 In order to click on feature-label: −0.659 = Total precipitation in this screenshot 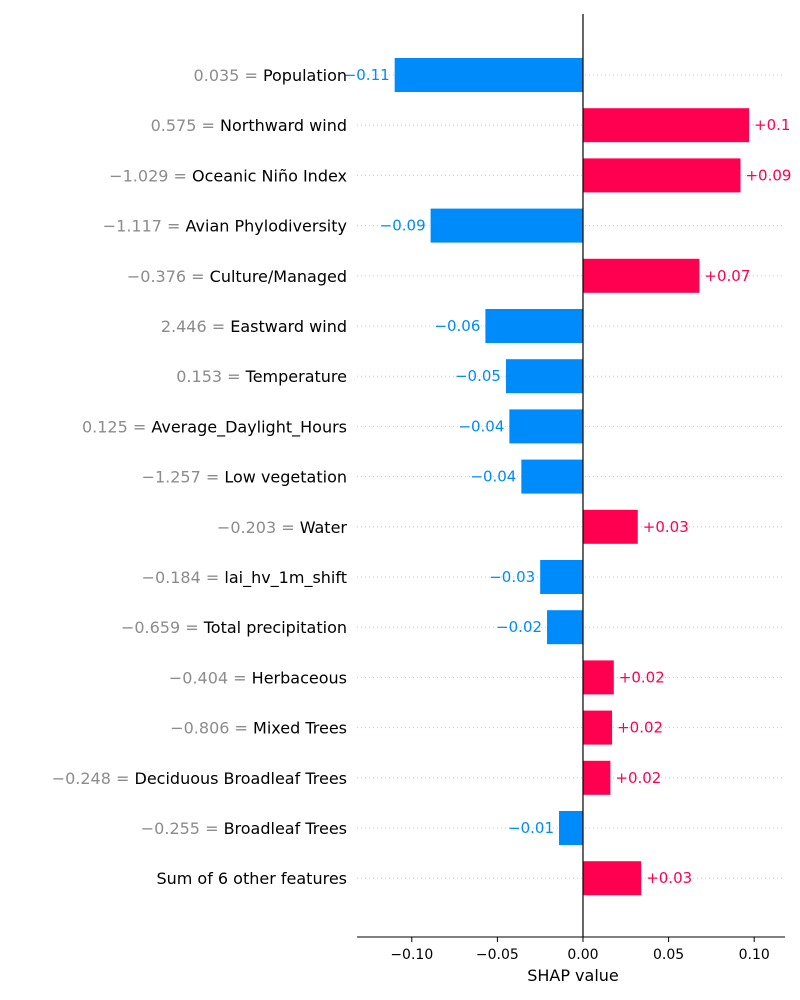, I will do `click(234, 627)`.